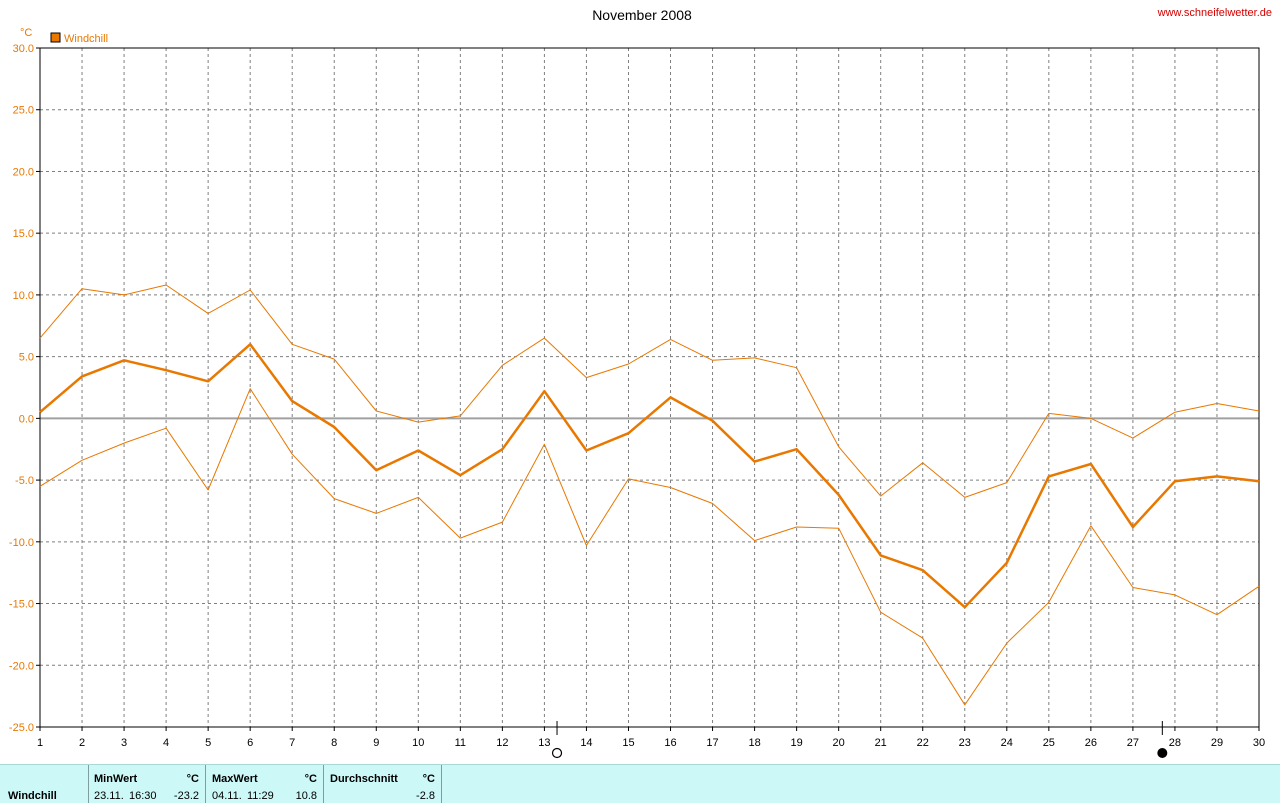 The height and width of the screenshot is (803, 1280). What do you see at coordinates (965, 743) in the screenshot?
I see `x-tick-label: 23` at bounding box center [965, 743].